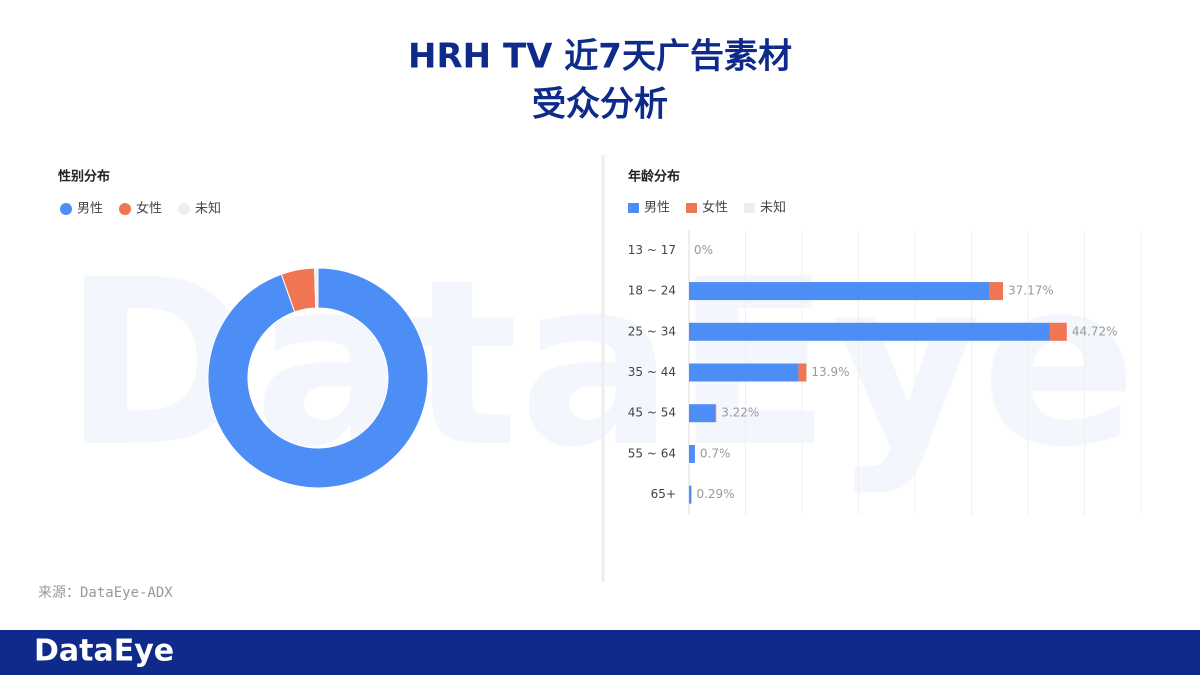 The image size is (1200, 679). I want to click on total-label: 0.7%, so click(715, 453).